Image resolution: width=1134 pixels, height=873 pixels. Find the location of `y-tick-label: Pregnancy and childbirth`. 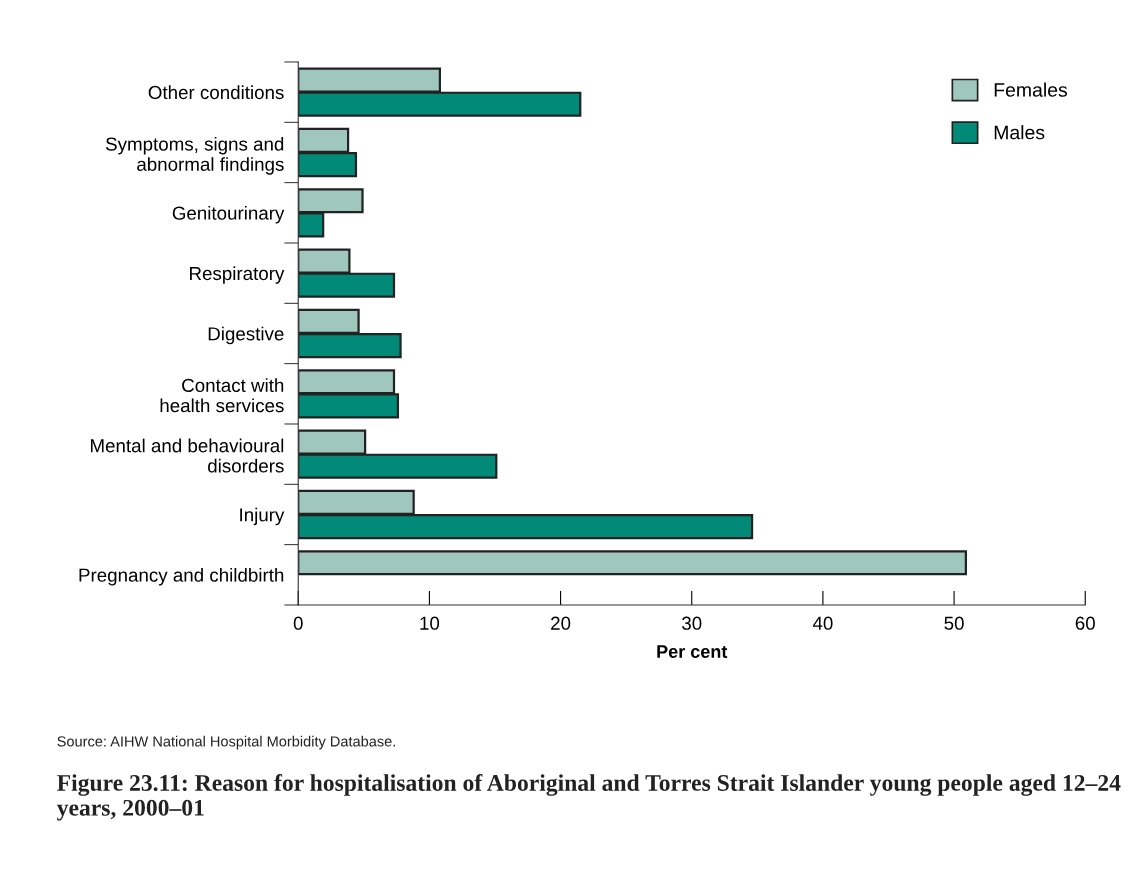

y-tick-label: Pregnancy and childbirth is located at coordinates (181, 577).